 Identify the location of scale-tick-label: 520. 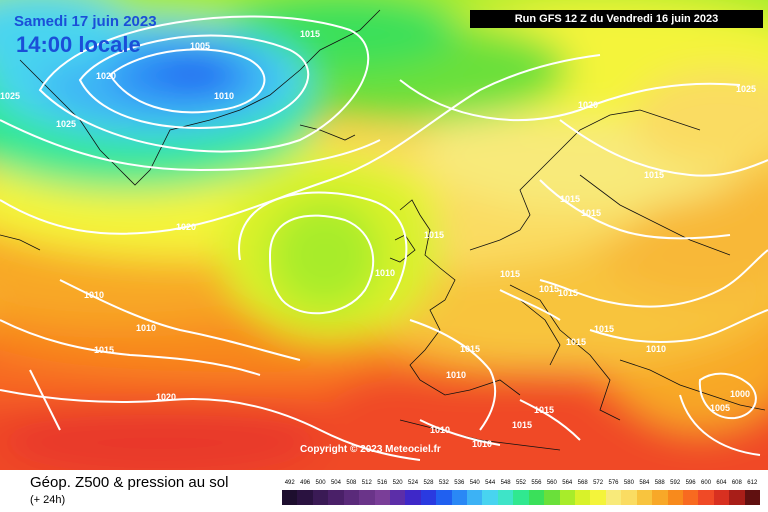
(397, 483).